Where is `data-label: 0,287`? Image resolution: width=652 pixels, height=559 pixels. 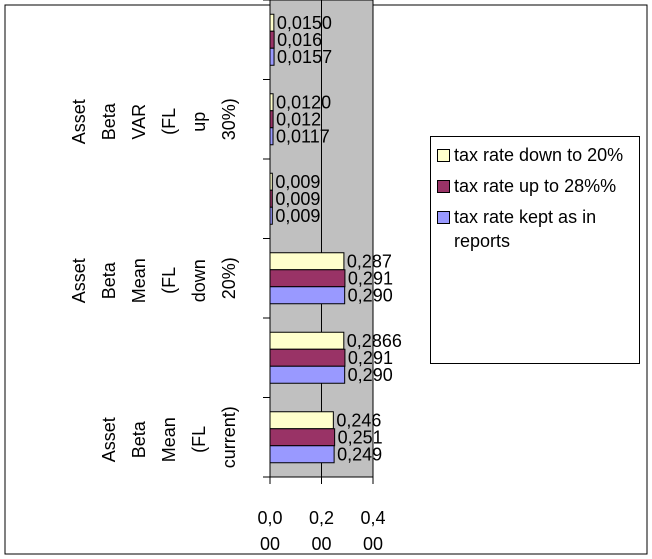 data-label: 0,287 is located at coordinates (369, 261).